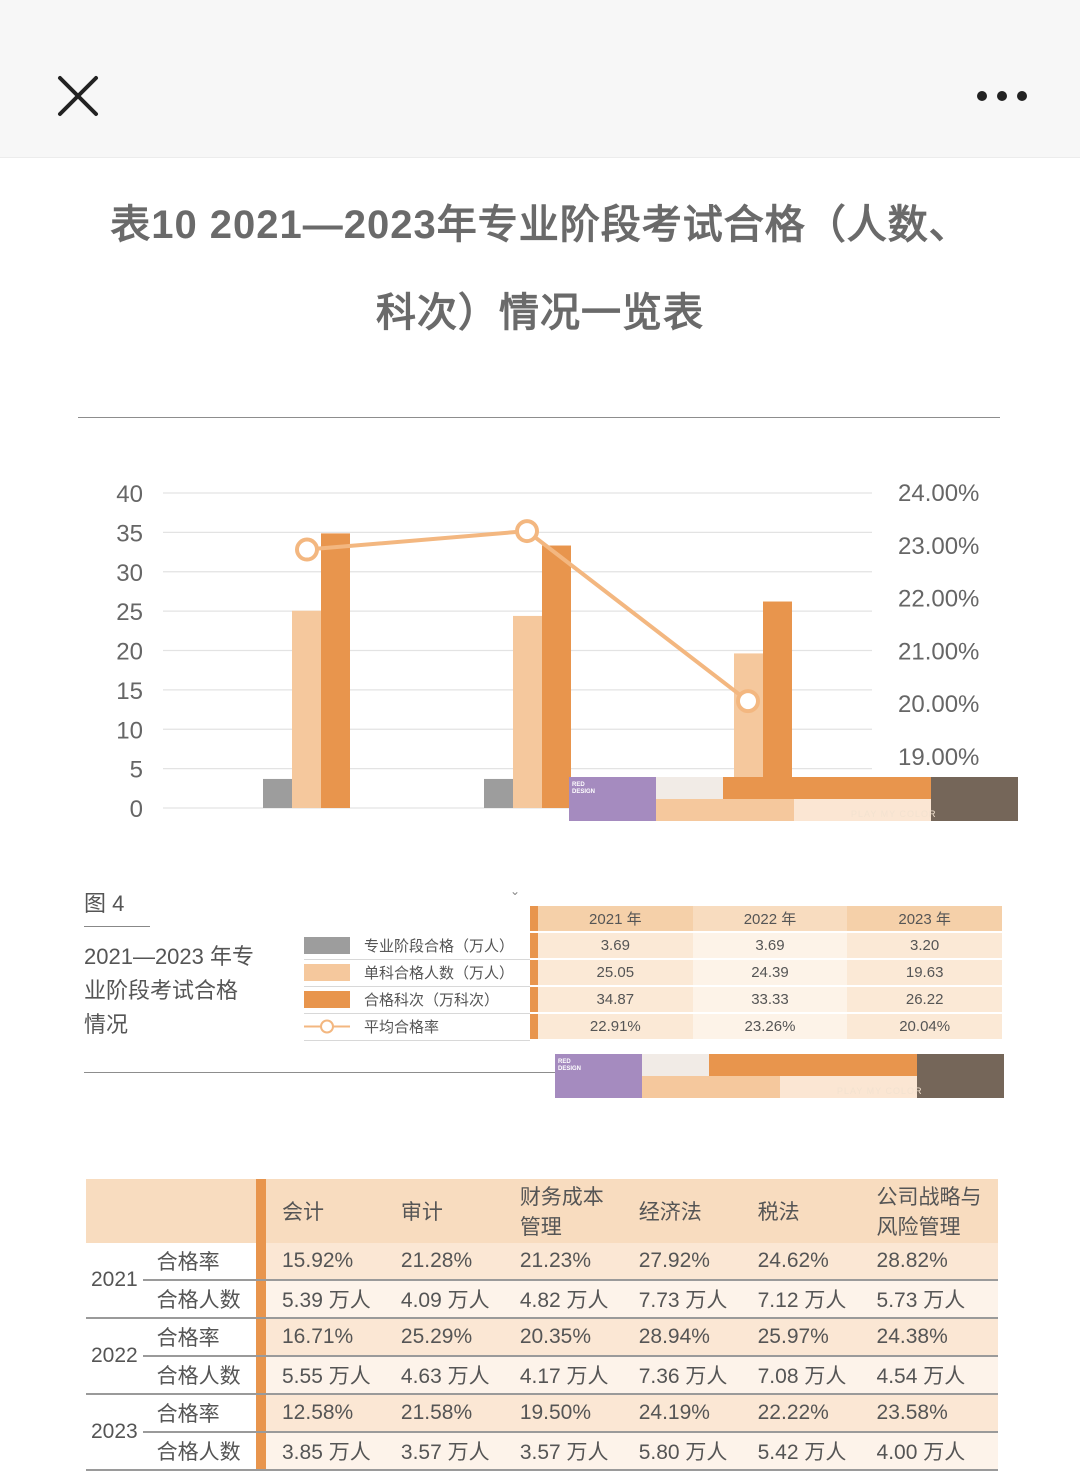 The width and height of the screenshot is (1080, 1471). What do you see at coordinates (929, 1211) in the screenshot?
I see `subject-header: 公司战略与 风险管理` at bounding box center [929, 1211].